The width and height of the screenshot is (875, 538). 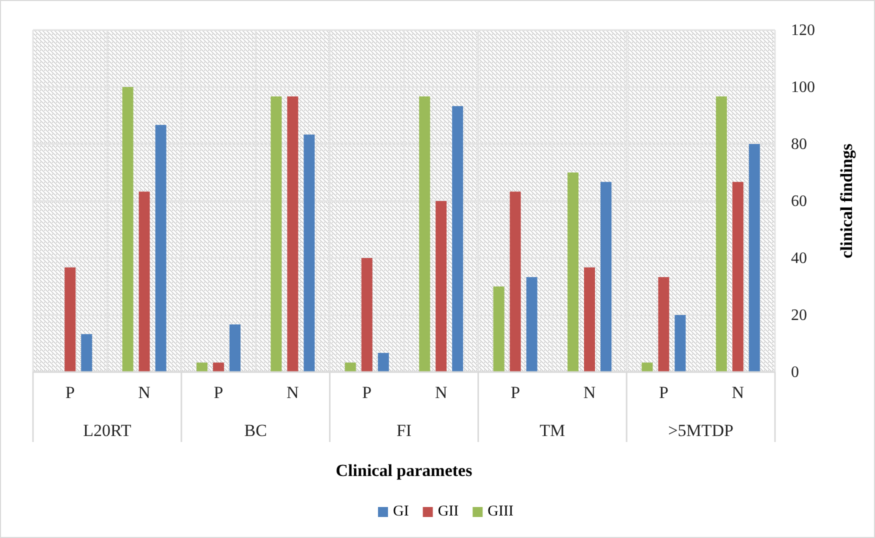 What do you see at coordinates (501, 511) in the screenshot?
I see `legend-label: GIII` at bounding box center [501, 511].